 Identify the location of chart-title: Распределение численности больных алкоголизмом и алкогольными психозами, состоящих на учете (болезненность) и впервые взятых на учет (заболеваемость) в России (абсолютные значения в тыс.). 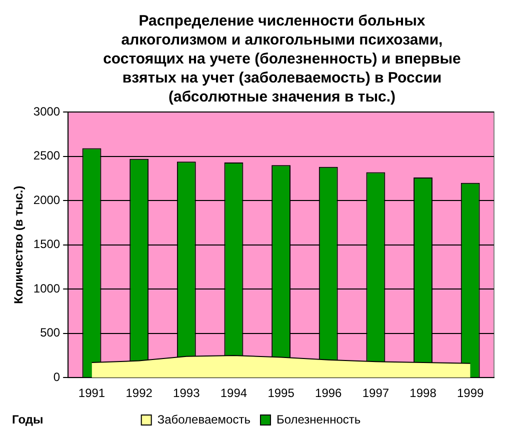
(282, 59).